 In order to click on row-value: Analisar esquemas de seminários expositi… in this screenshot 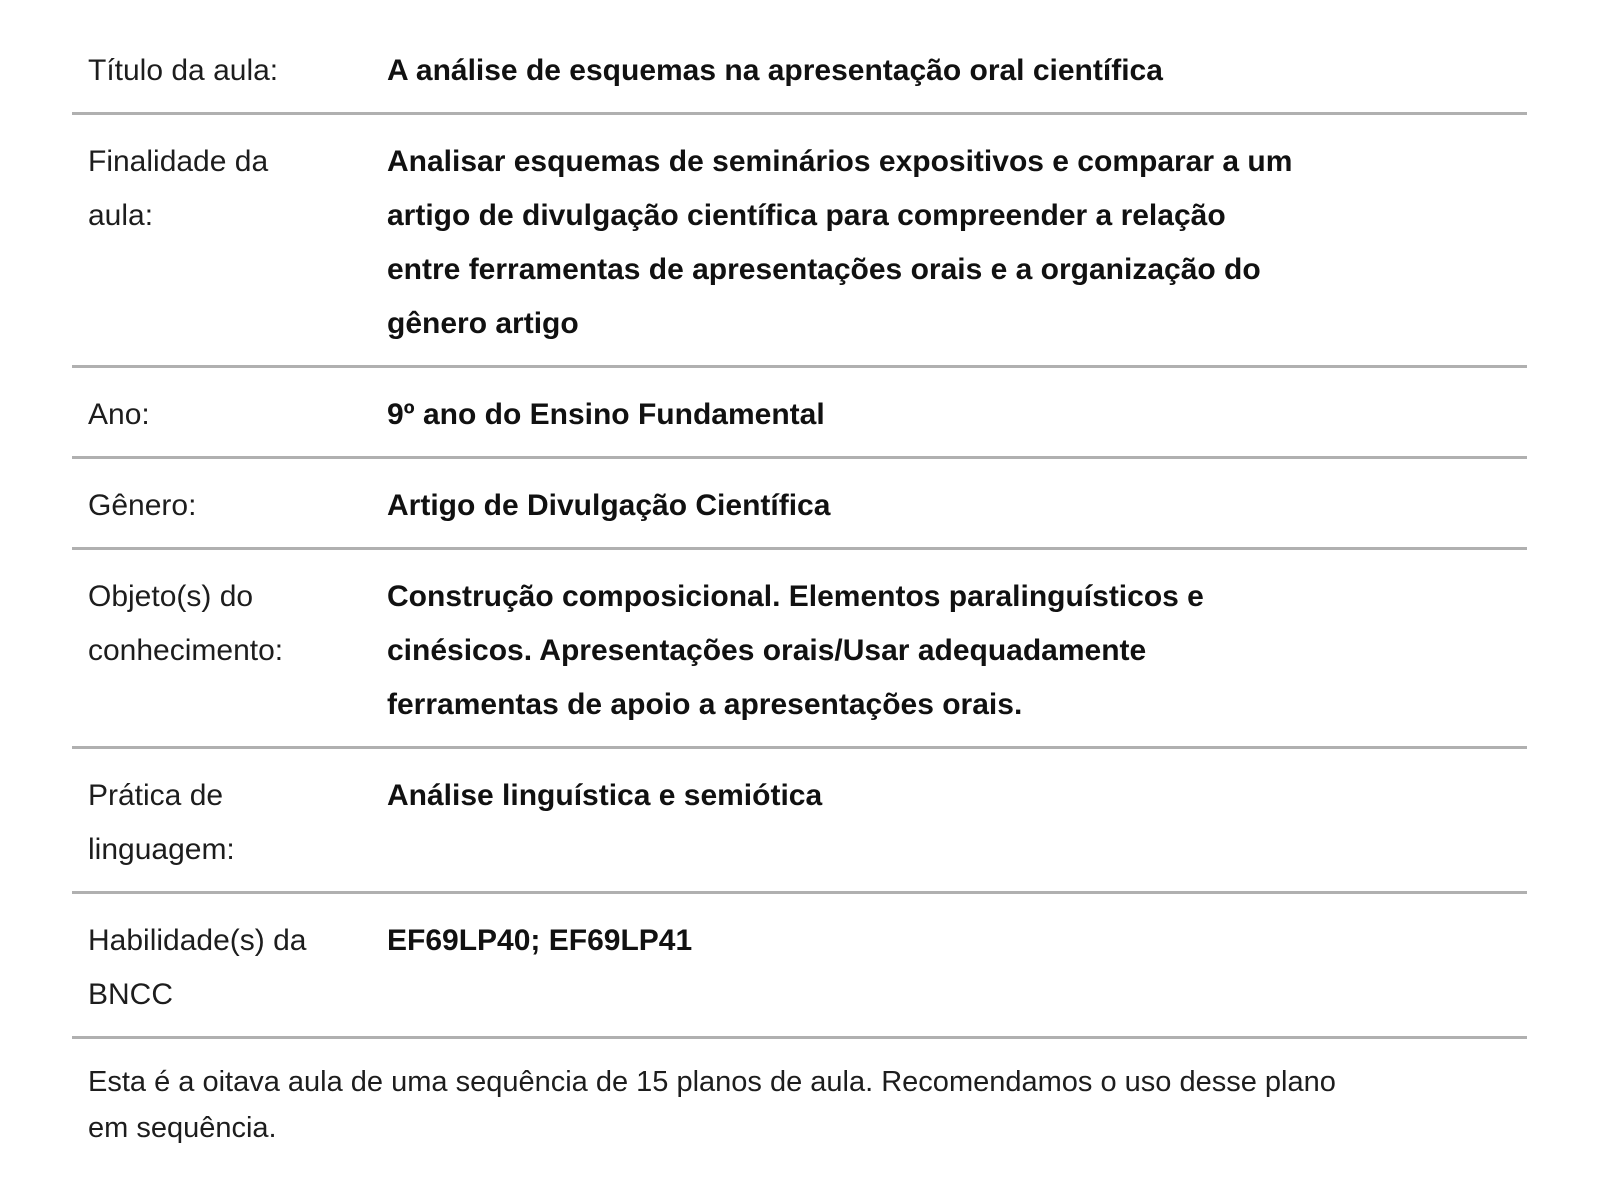, I will do `click(840, 242)`.